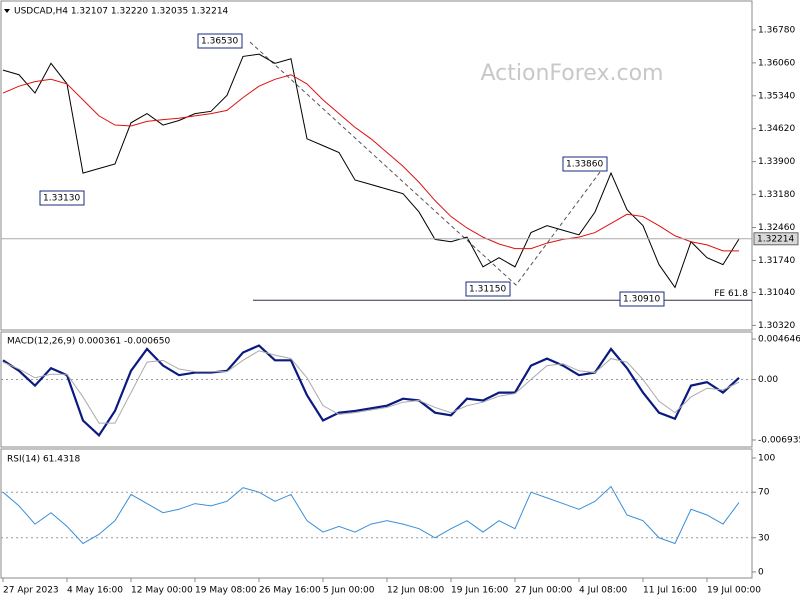 The height and width of the screenshot is (600, 800). I want to click on annotation: 1.33130, so click(61, 199).